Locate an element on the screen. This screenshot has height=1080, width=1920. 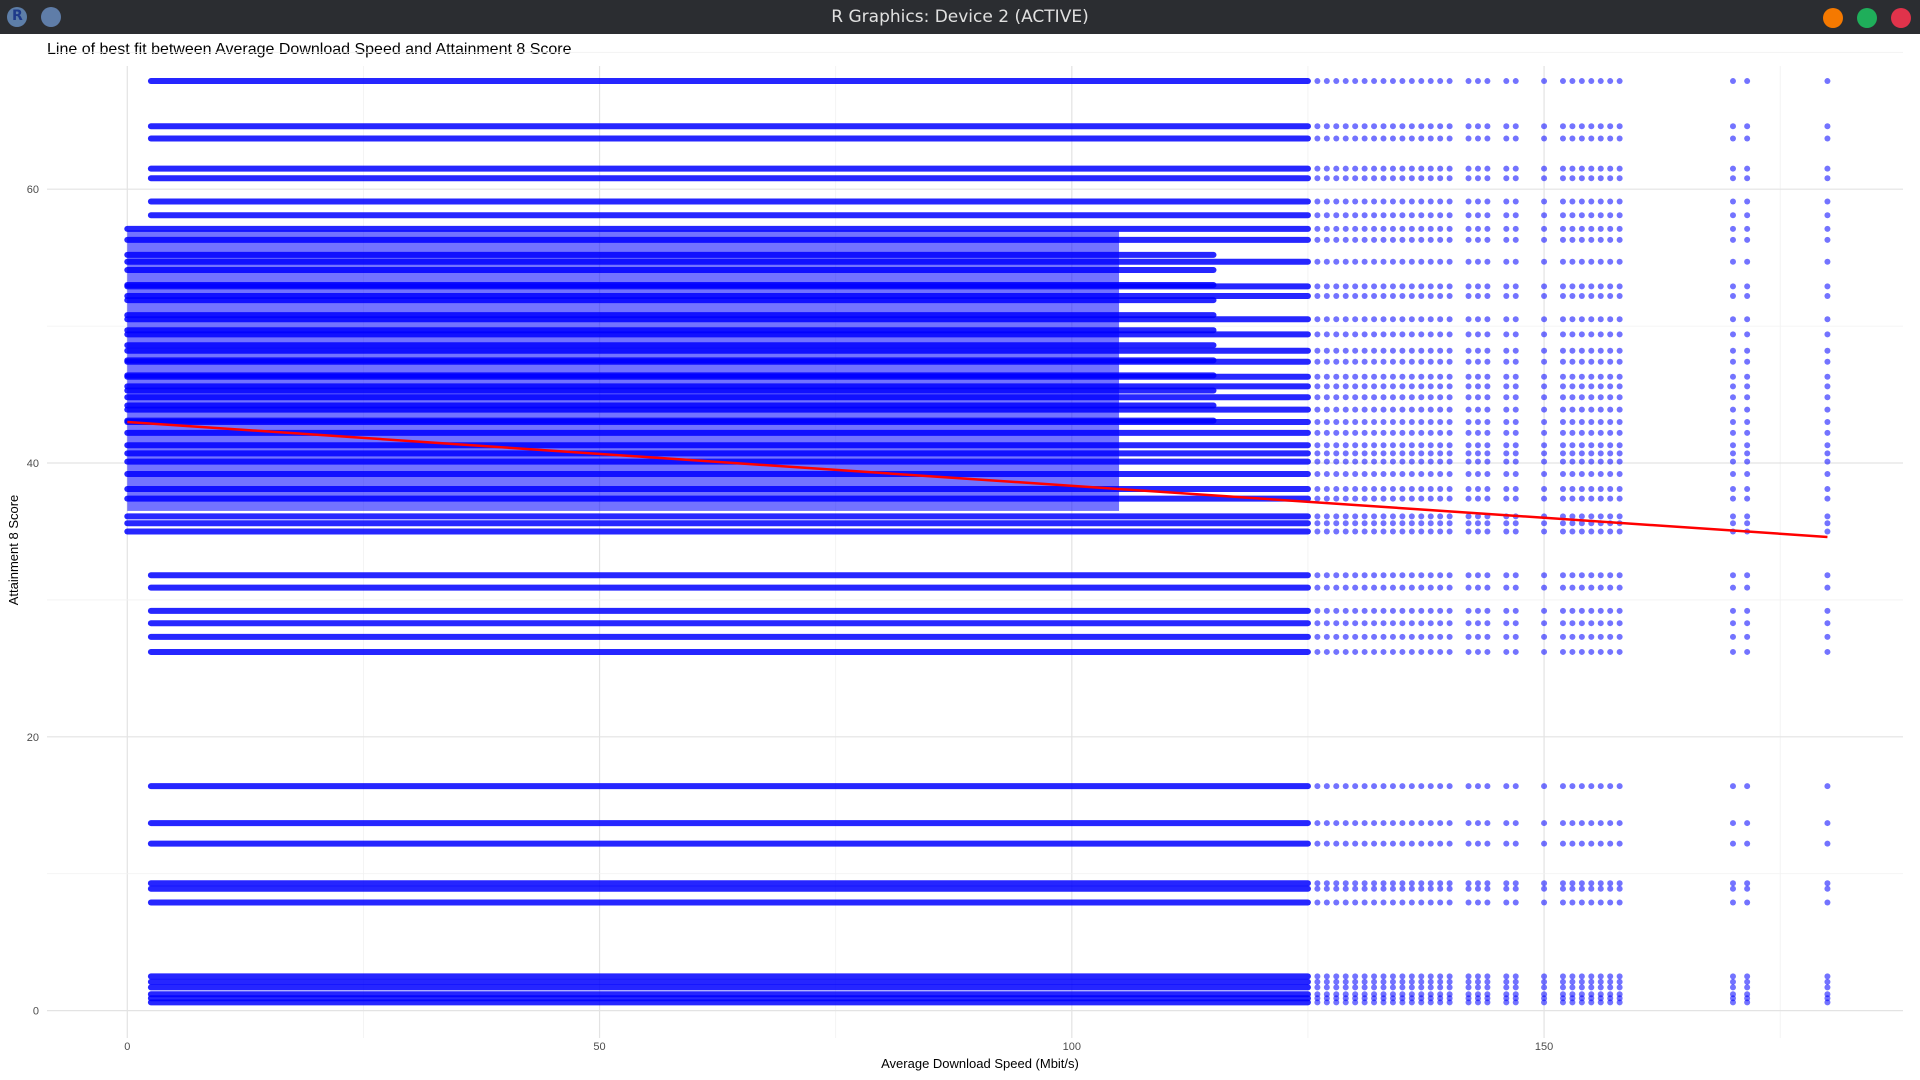
y-tick-label: 20 is located at coordinates (33, 738).